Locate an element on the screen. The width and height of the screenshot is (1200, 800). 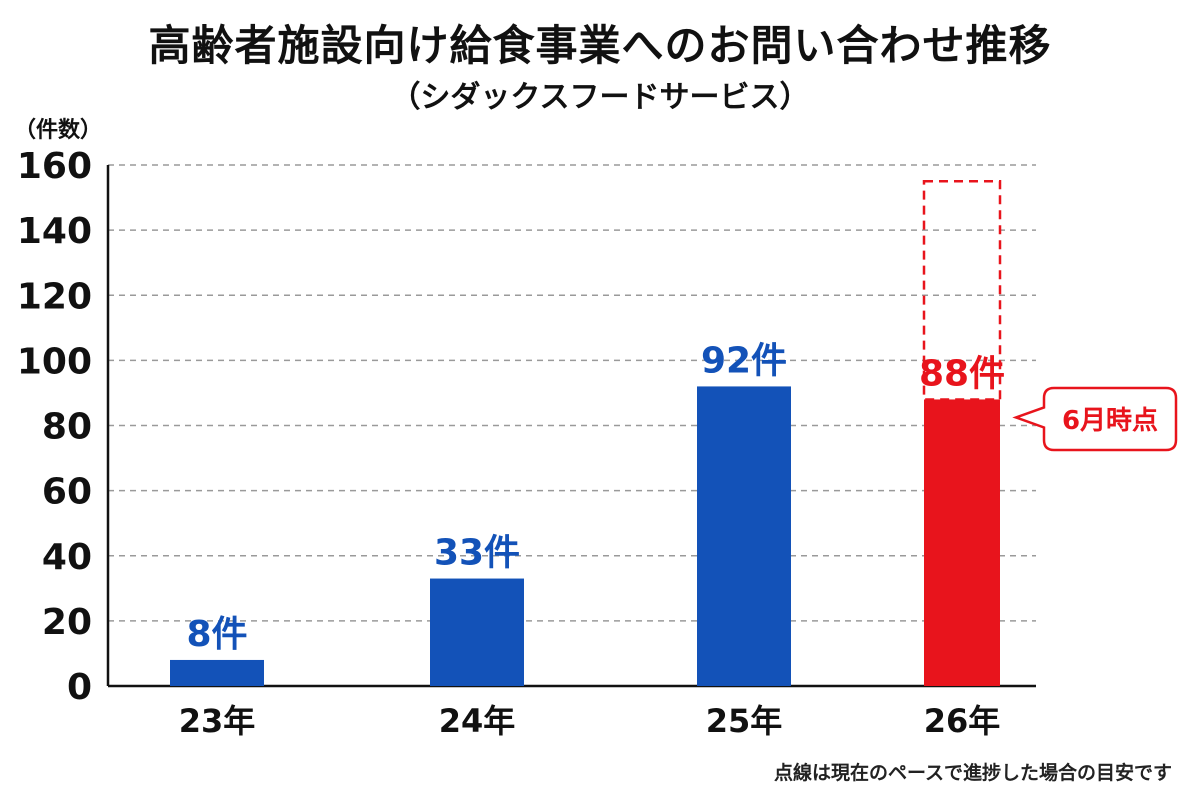
y-tick-label: 100 is located at coordinates (54, 361).